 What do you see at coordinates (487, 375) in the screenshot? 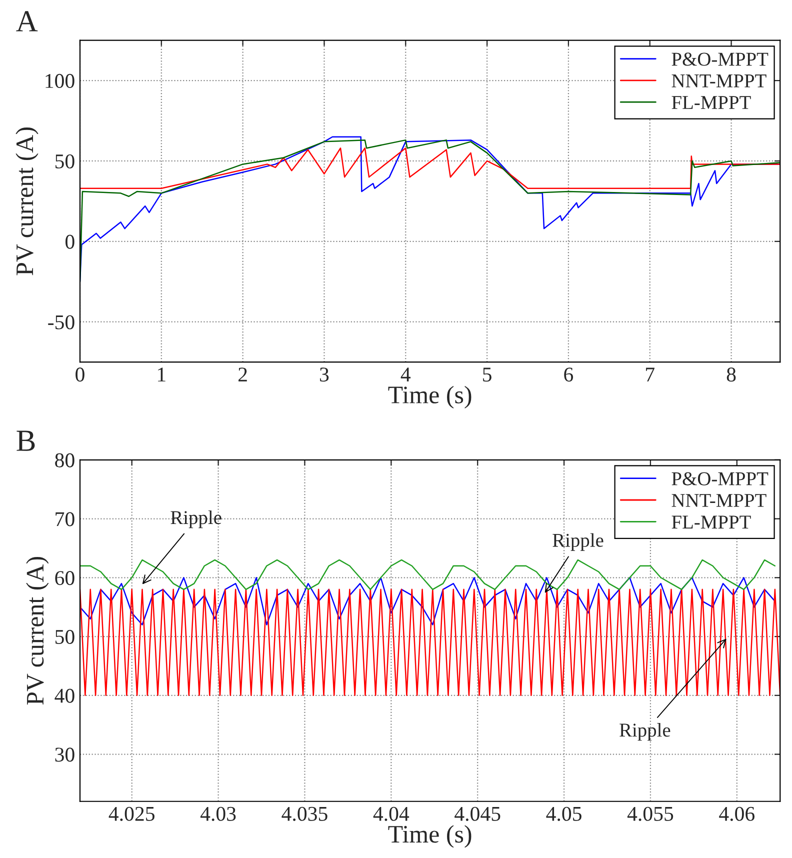
I see `x-tick-label: 5` at bounding box center [487, 375].